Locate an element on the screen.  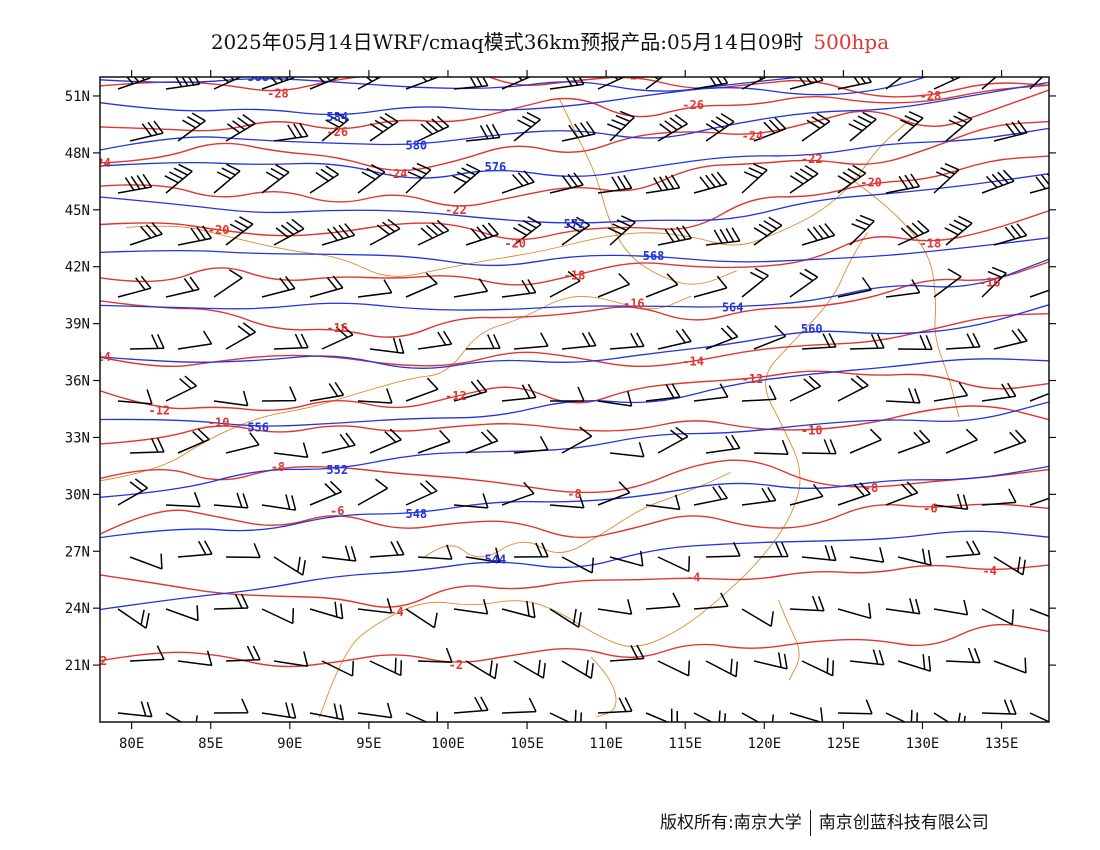
height-contour-label: 588 is located at coordinates (258, 77).